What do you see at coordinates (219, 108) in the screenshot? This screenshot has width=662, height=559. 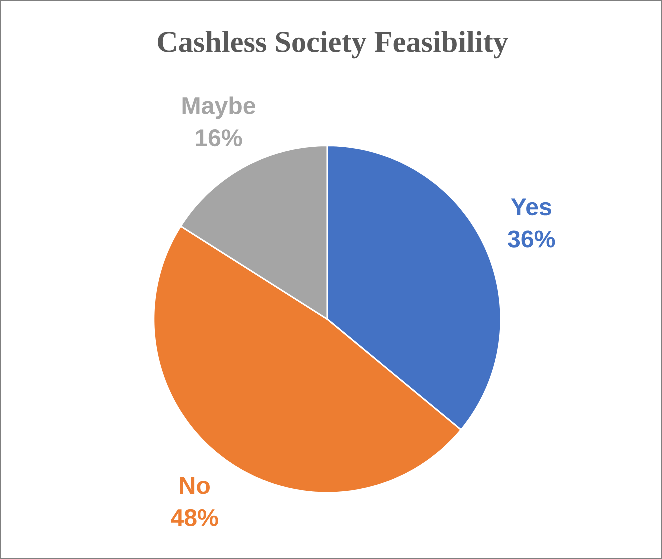 I see `slice-label: Maybe` at bounding box center [219, 108].